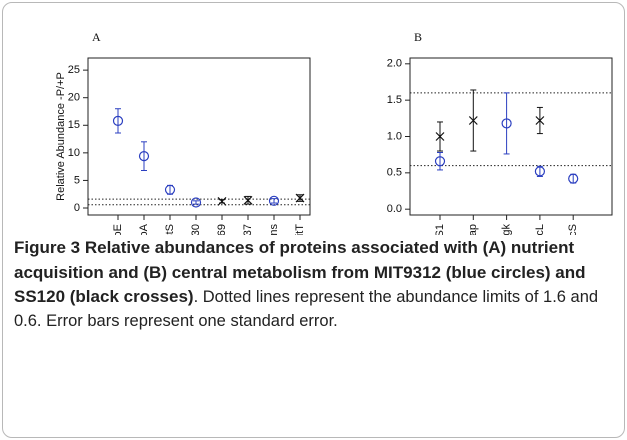 This screenshot has width=627, height=440. I want to click on y-tick-label: 0.0, so click(394, 209).